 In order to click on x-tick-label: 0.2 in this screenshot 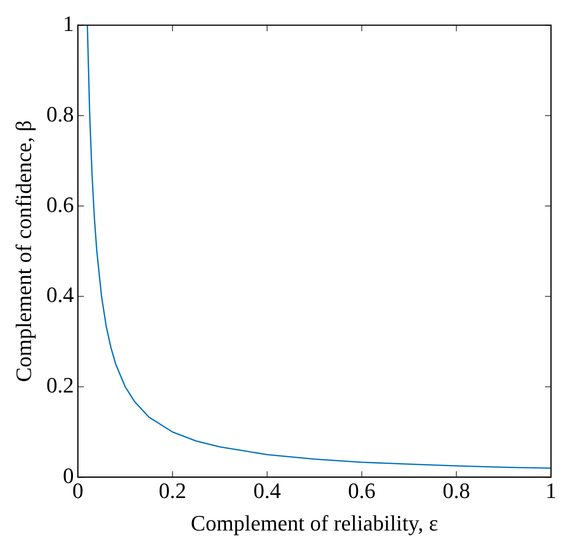, I will do `click(172, 491)`.